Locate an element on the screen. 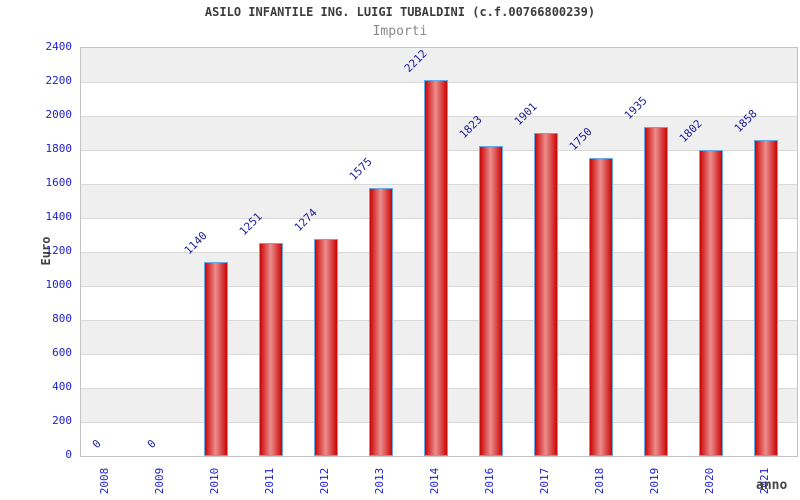 Image resolution: width=800 pixels, height=500 pixels. plot-band is located at coordinates (439, 65).